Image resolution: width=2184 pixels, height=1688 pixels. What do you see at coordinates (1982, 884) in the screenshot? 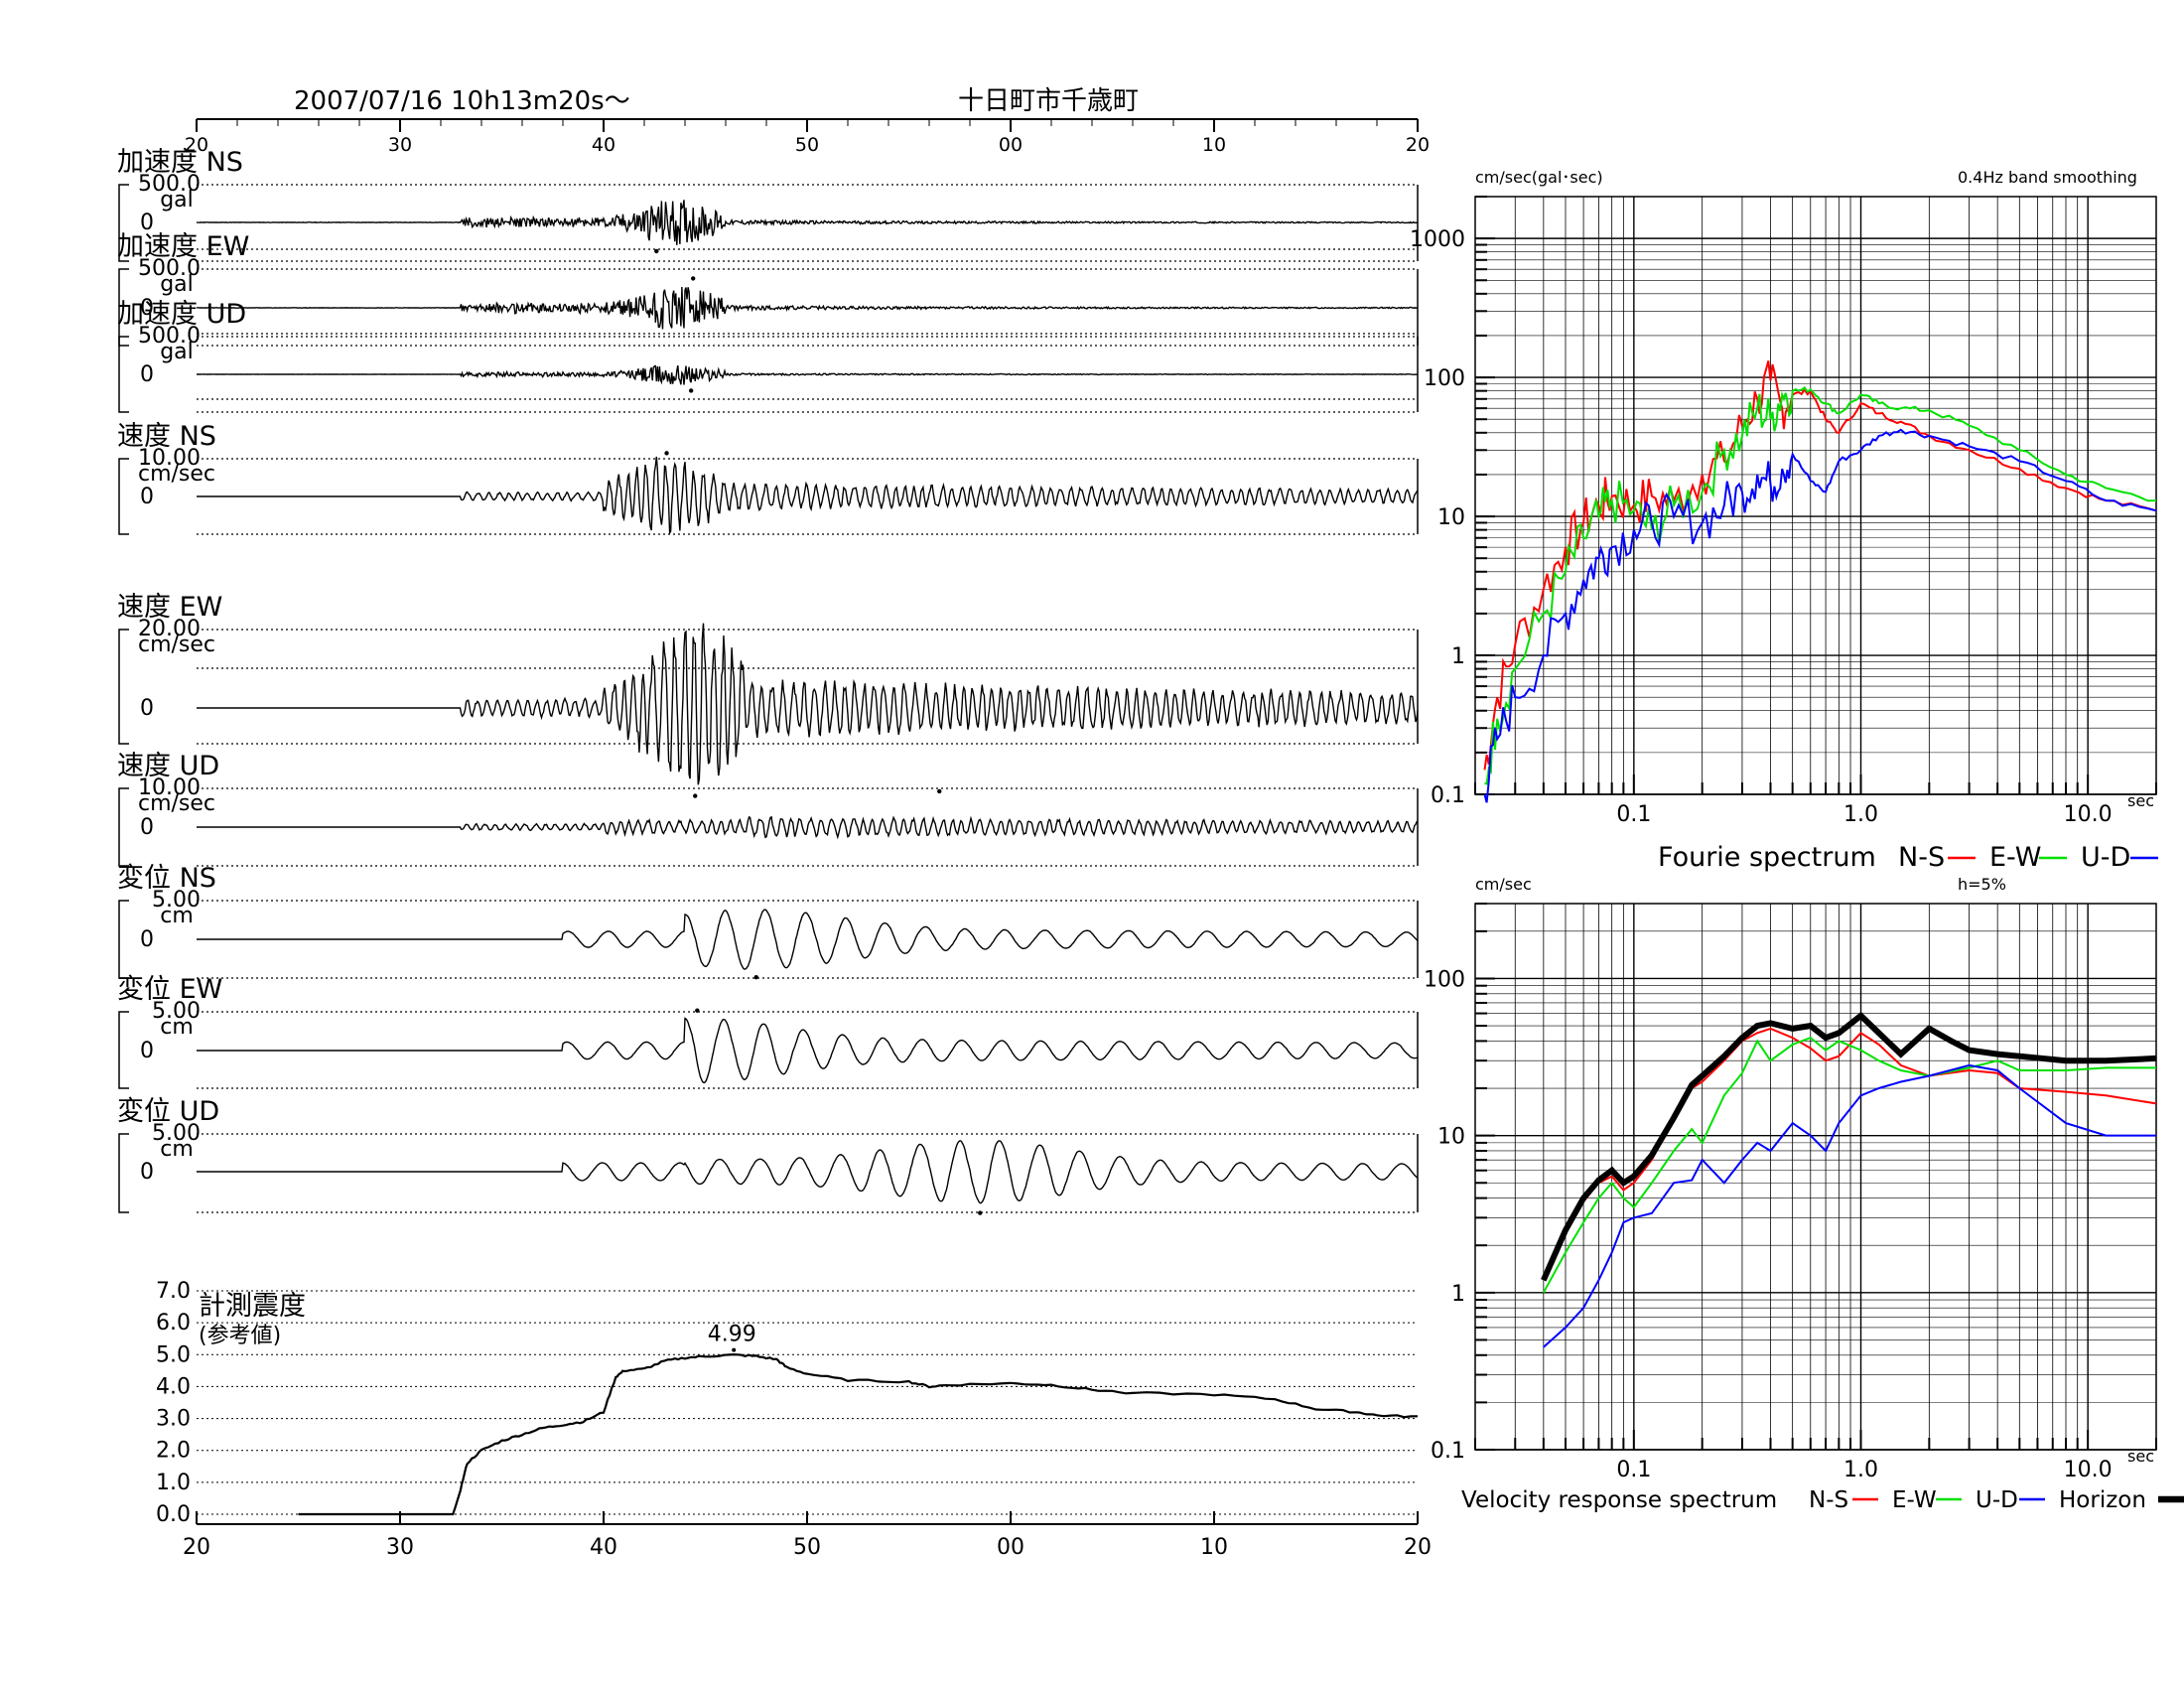
I see `chart-annotation: h=5%` at bounding box center [1982, 884].